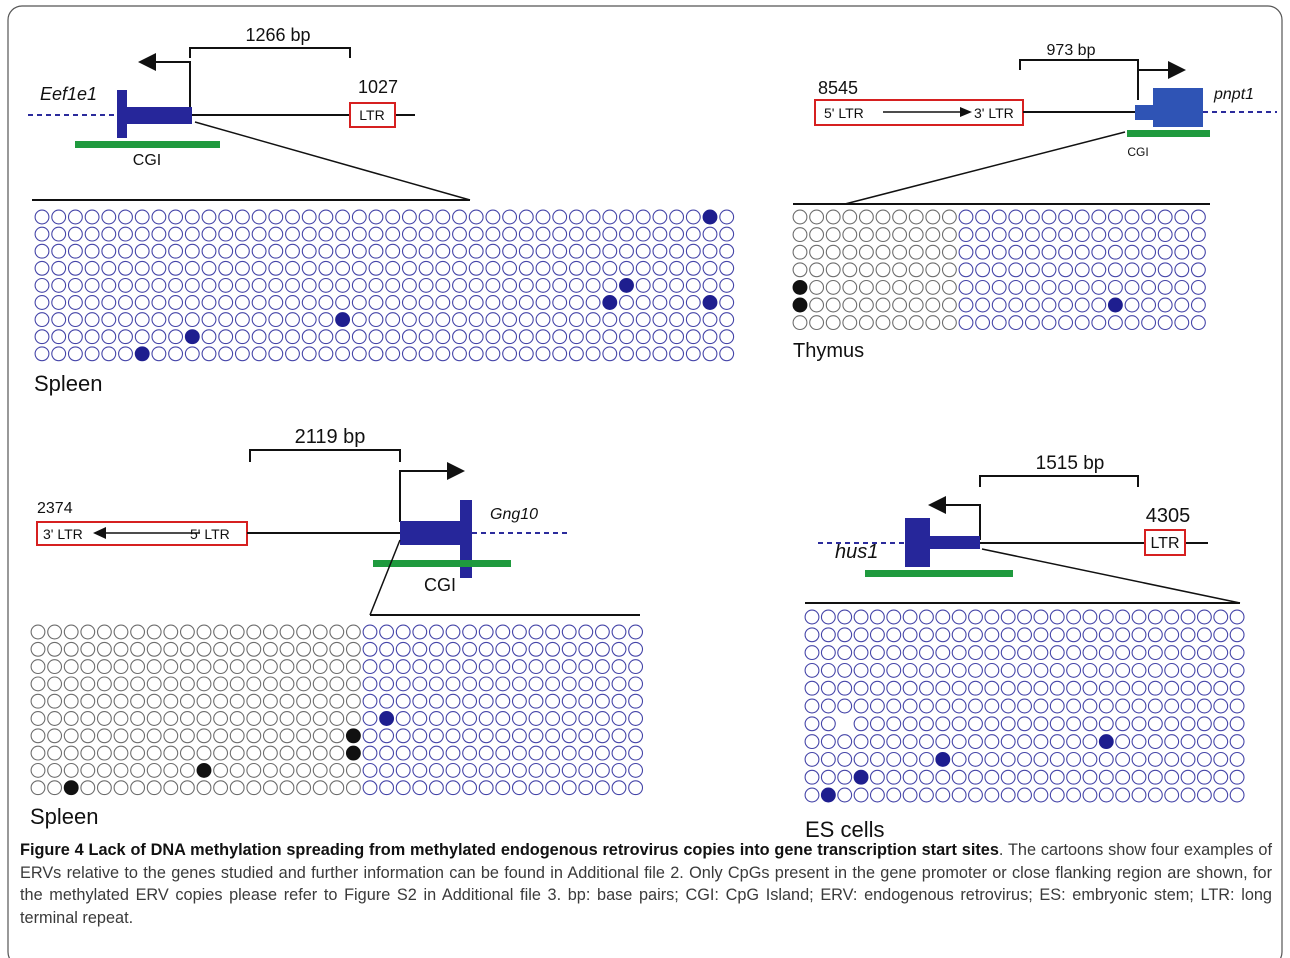 This screenshot has height=958, width=1290. Describe the element at coordinates (169, 86) in the screenshot. I see `tss-arrow` at that location.